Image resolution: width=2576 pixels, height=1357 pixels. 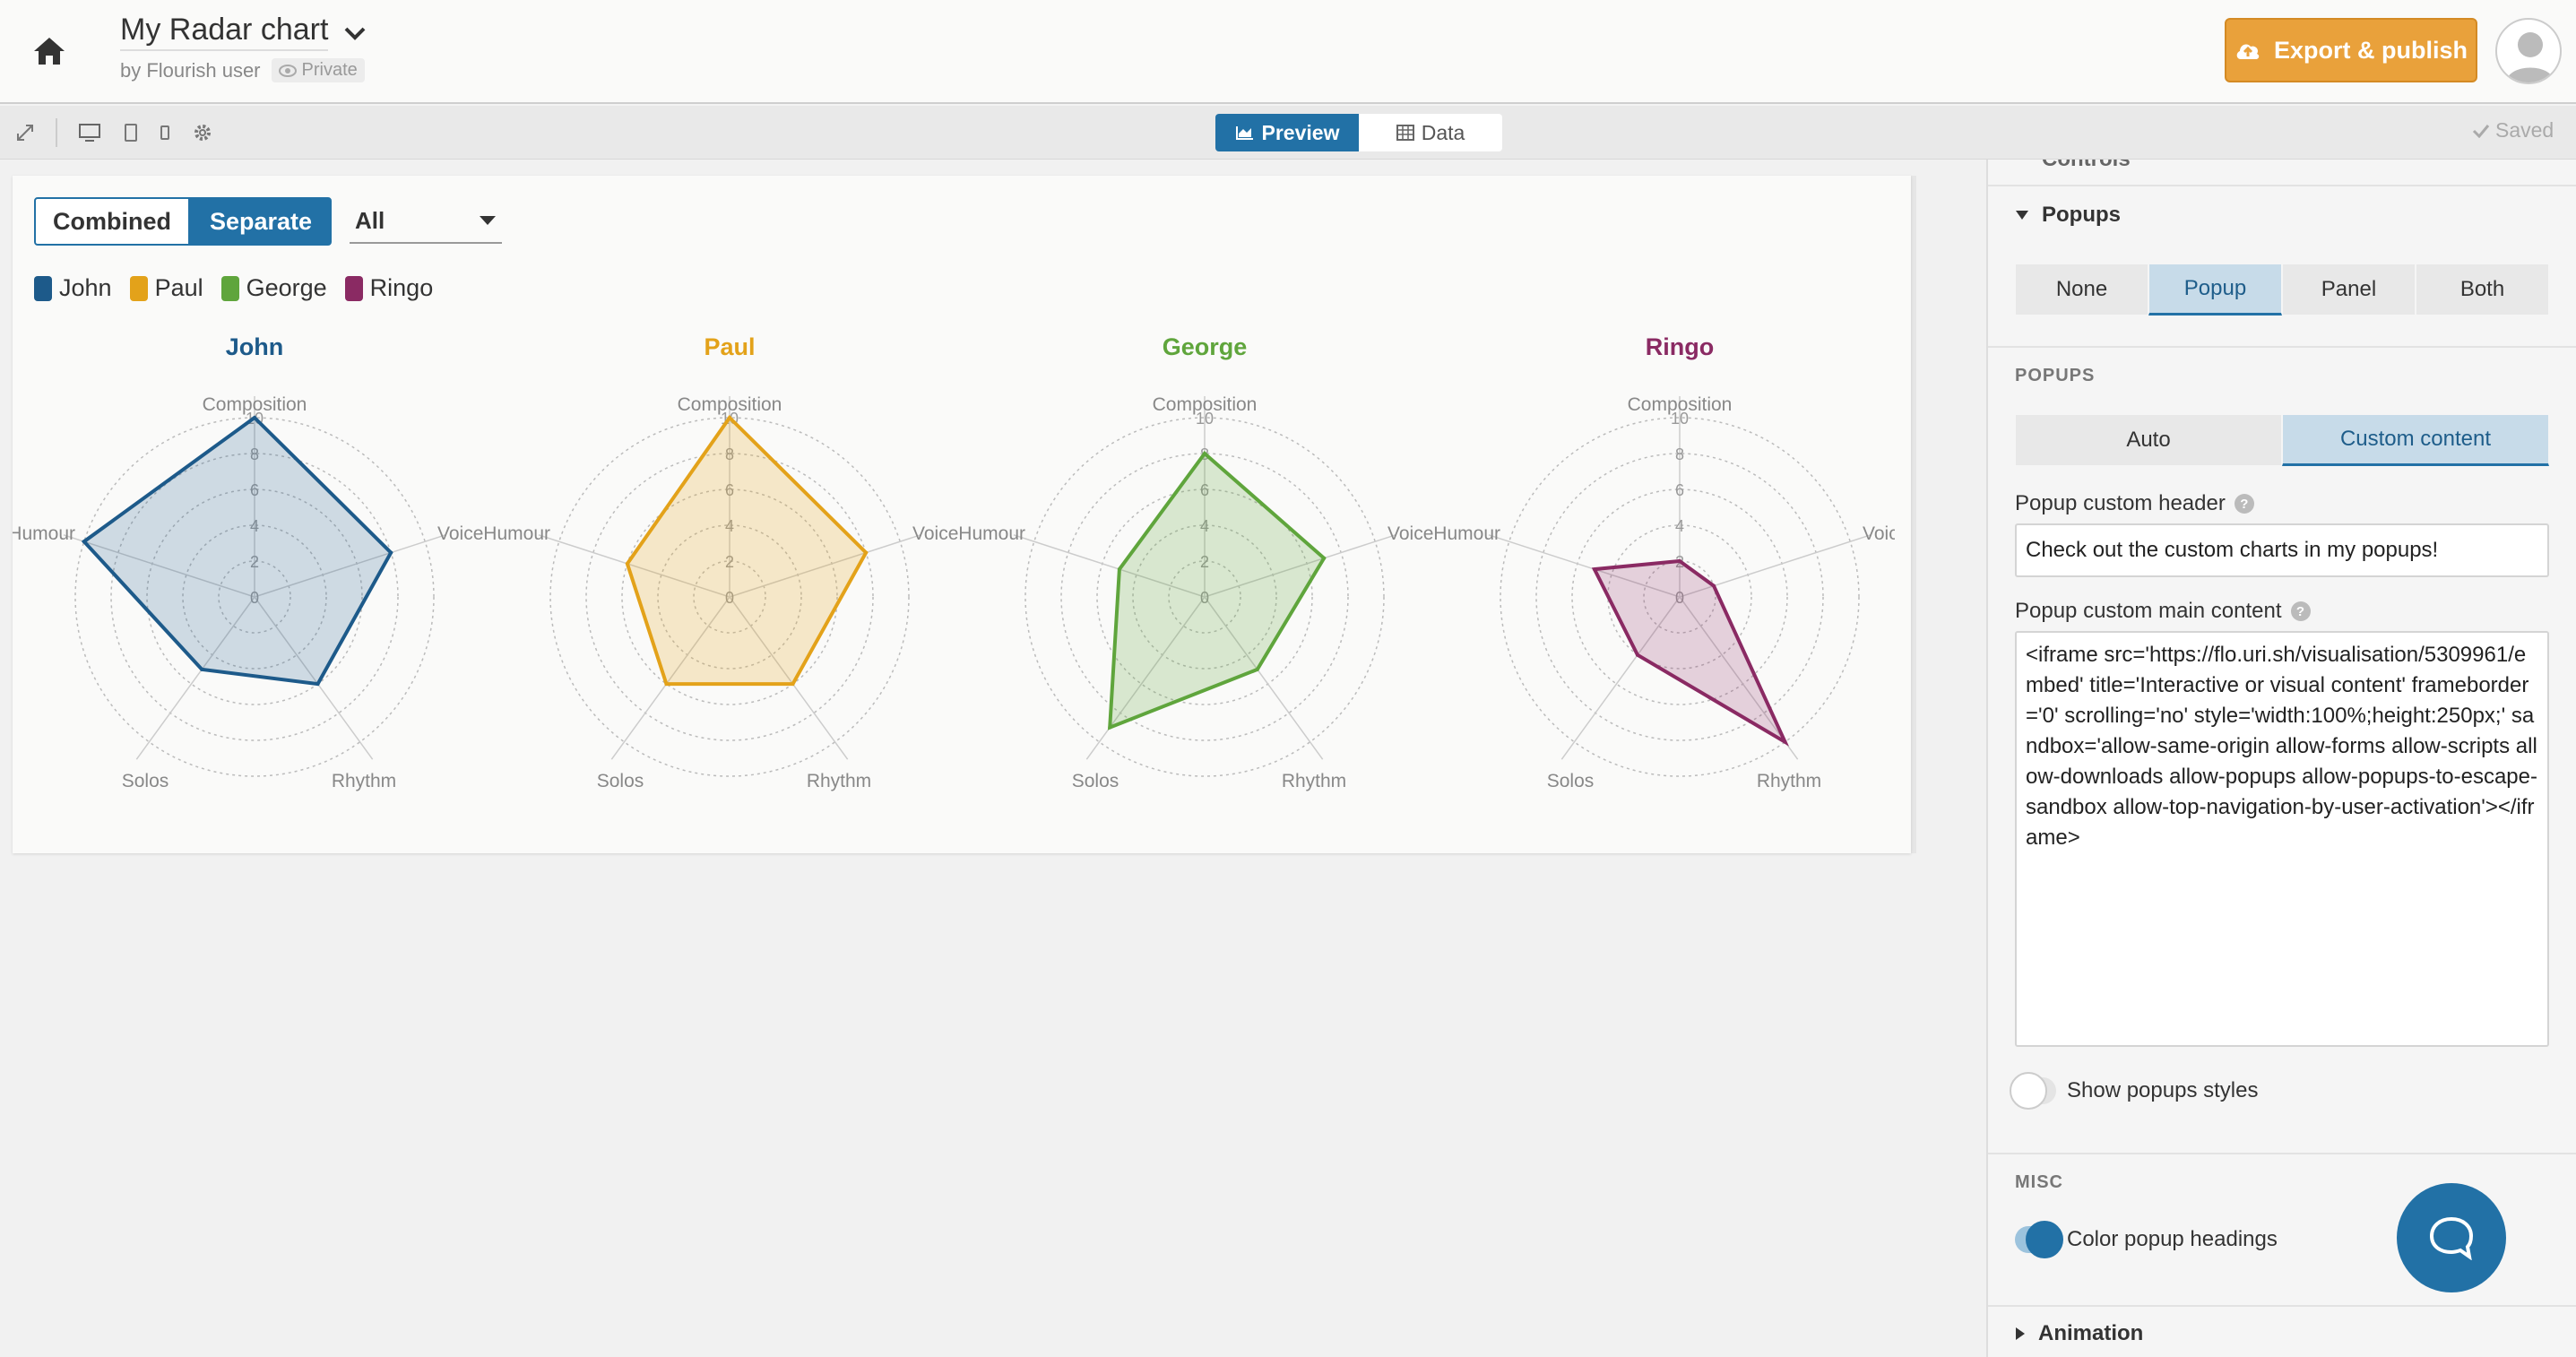 What do you see at coordinates (2086, 166) in the screenshot?
I see `controls-section-header: Controls` at bounding box center [2086, 166].